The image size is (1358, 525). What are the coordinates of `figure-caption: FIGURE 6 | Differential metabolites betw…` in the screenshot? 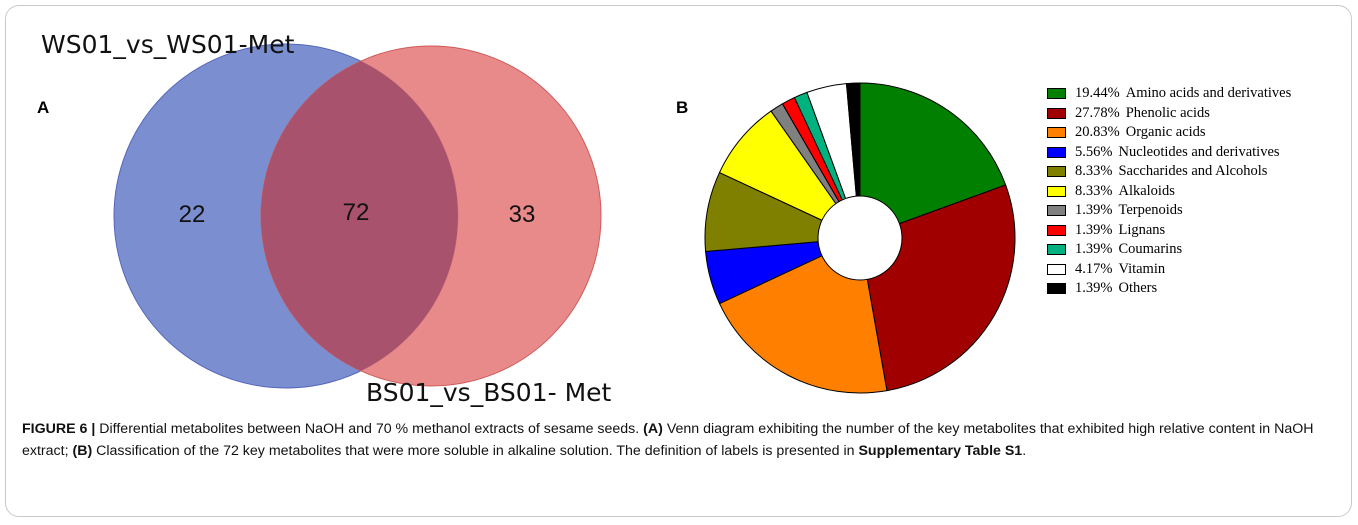 It's located at (684, 440).